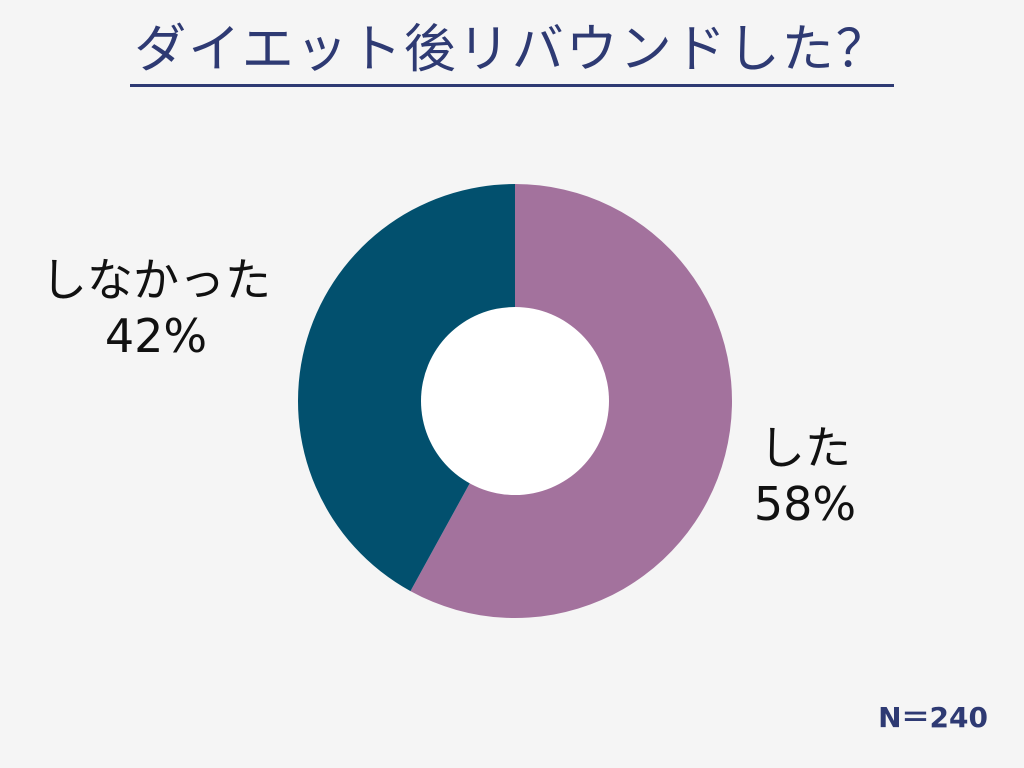 The image size is (1024, 768). Describe the element at coordinates (156, 308) in the screenshot. I see `slice-label-didnt-rebound: しなかった 42%` at that location.